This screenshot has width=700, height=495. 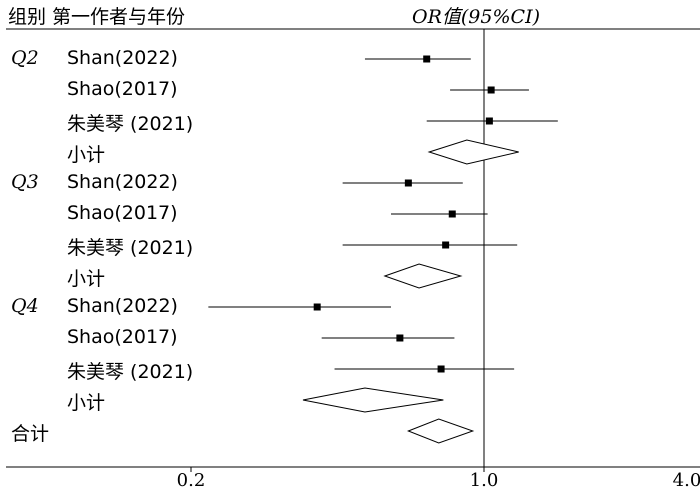 I want to click on group-column-header: 组别 第一作者与年份, so click(x=97, y=17).